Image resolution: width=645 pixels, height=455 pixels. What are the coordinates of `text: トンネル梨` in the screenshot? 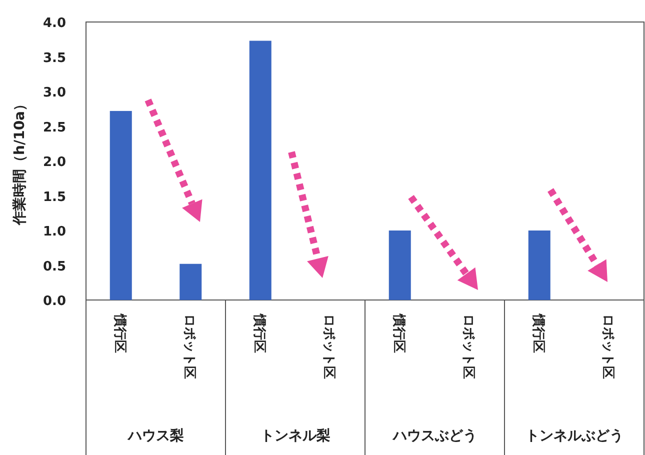 It's located at (295, 436).